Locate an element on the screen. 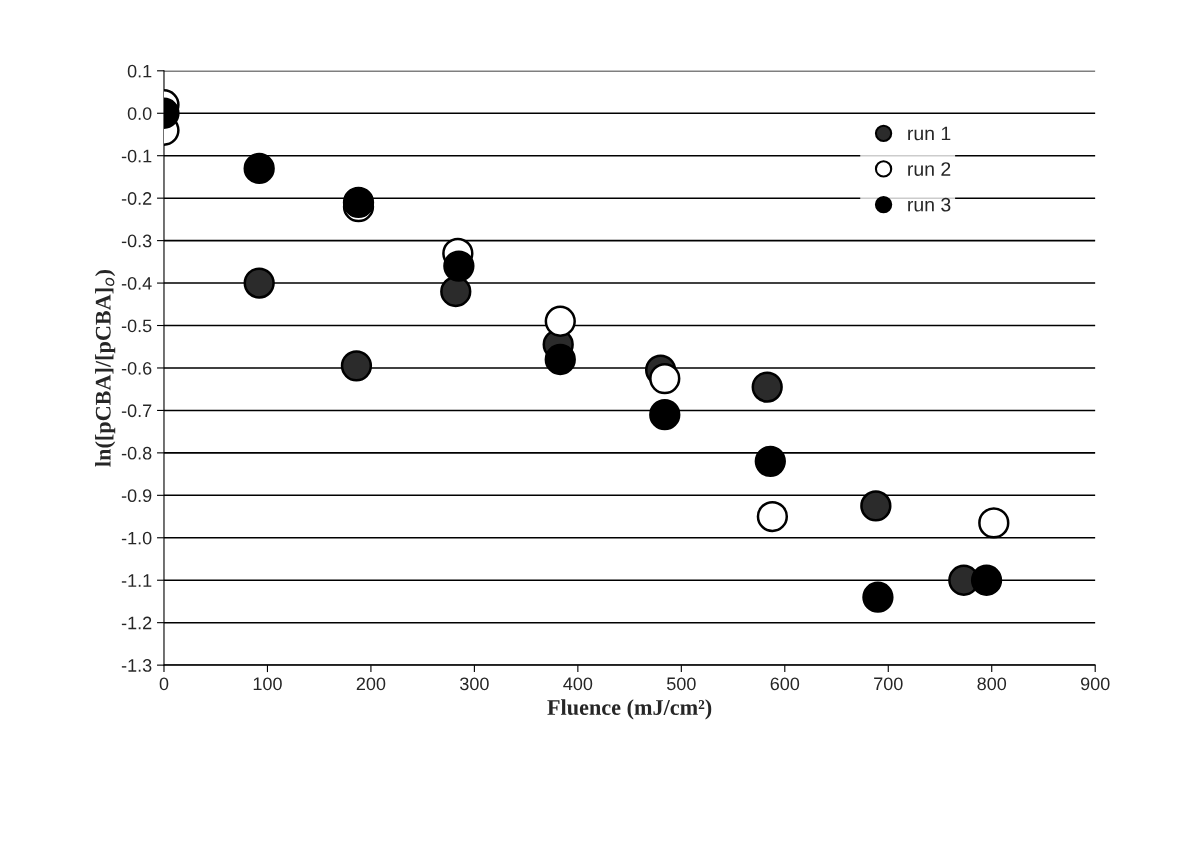  y-tick-label: -0.5 is located at coordinates (136, 326).